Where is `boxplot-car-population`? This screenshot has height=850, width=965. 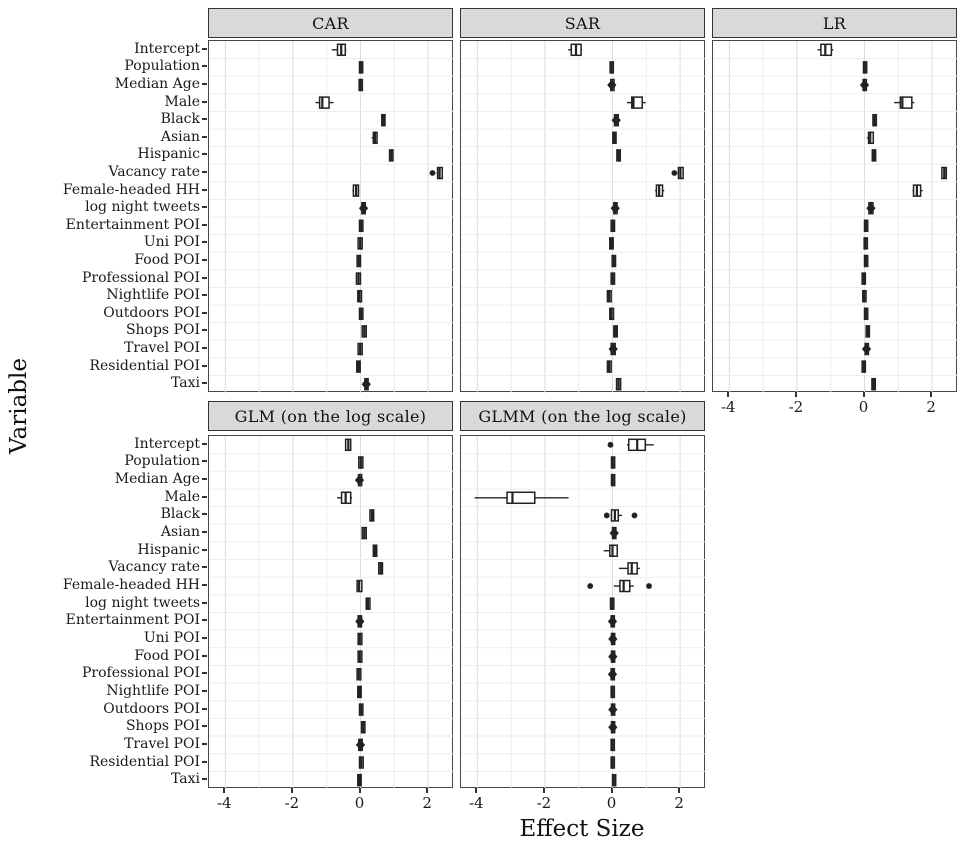 boxplot-car-population is located at coordinates (361, 67).